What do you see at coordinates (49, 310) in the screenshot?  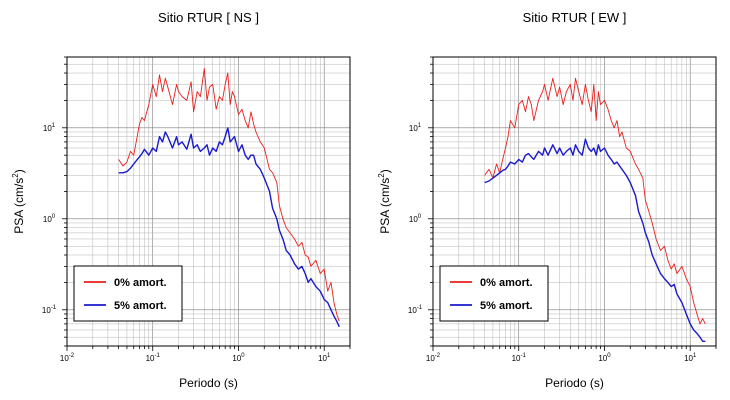 I see `ns-y-tick-label: 10⁻¹` at bounding box center [49, 310].